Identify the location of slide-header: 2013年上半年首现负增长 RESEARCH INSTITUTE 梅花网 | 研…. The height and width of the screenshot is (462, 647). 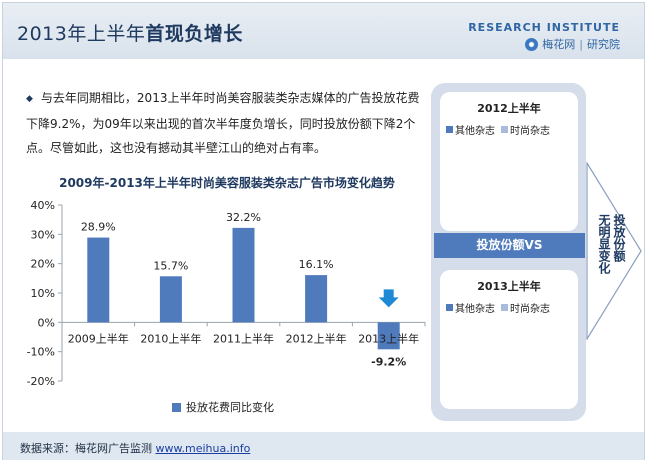
(323, 31).